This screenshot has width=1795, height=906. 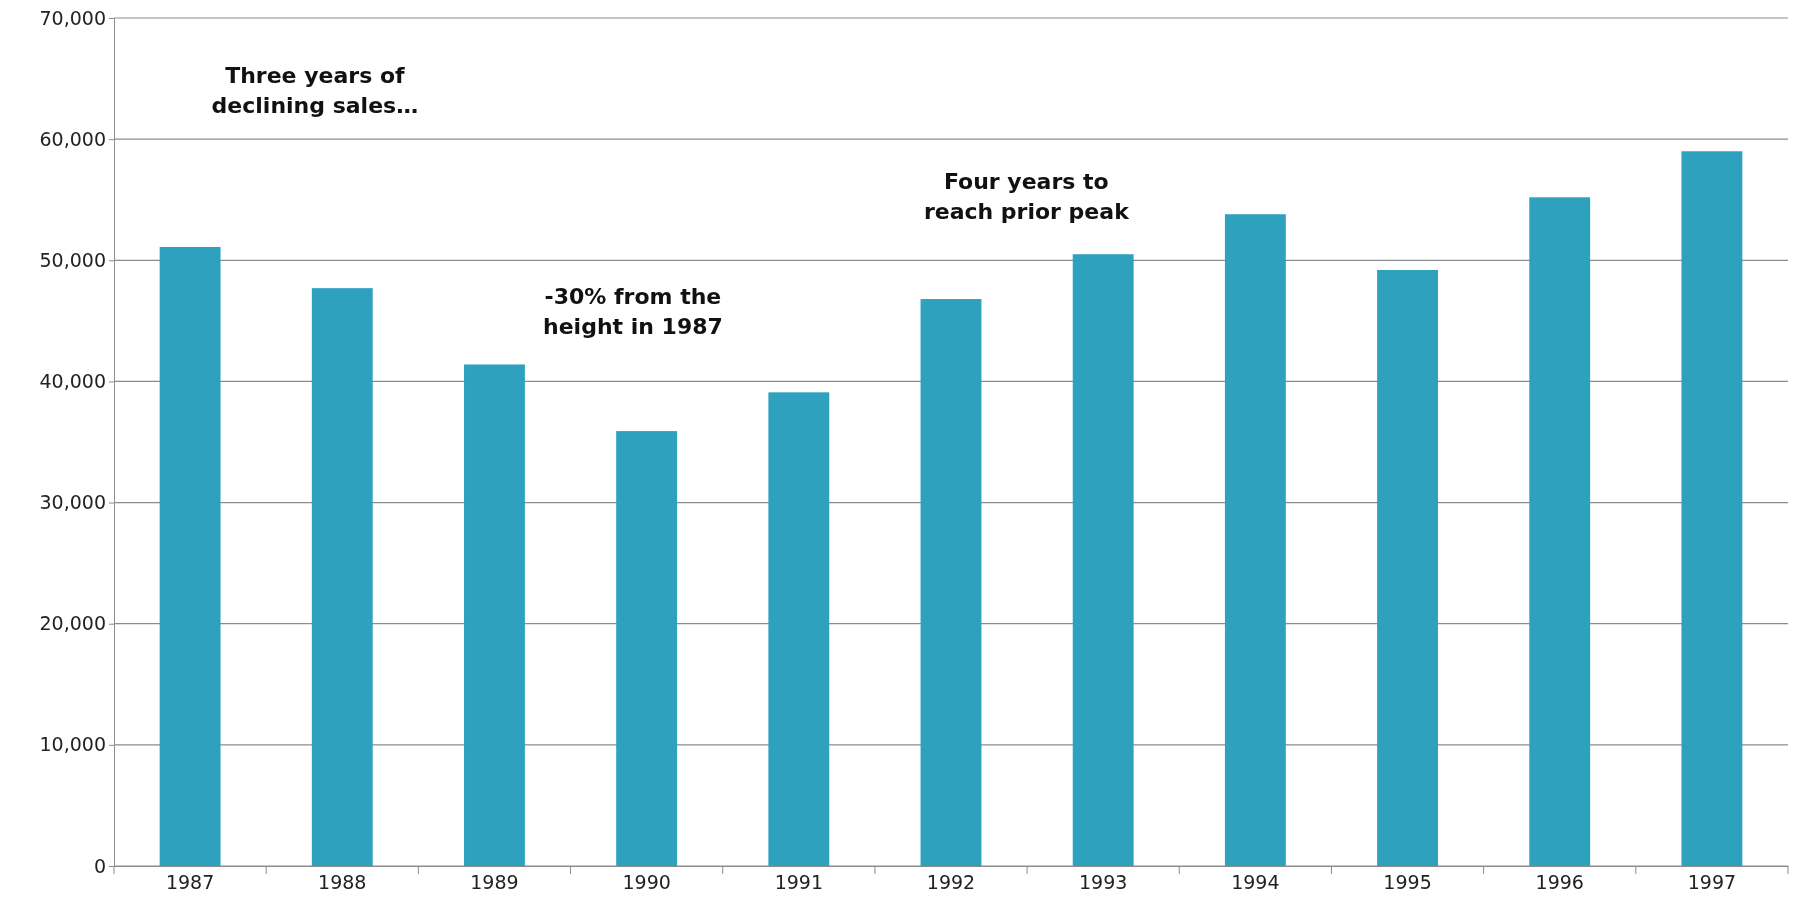 What do you see at coordinates (72, 259) in the screenshot?
I see `y-tick-label: 50,000` at bounding box center [72, 259].